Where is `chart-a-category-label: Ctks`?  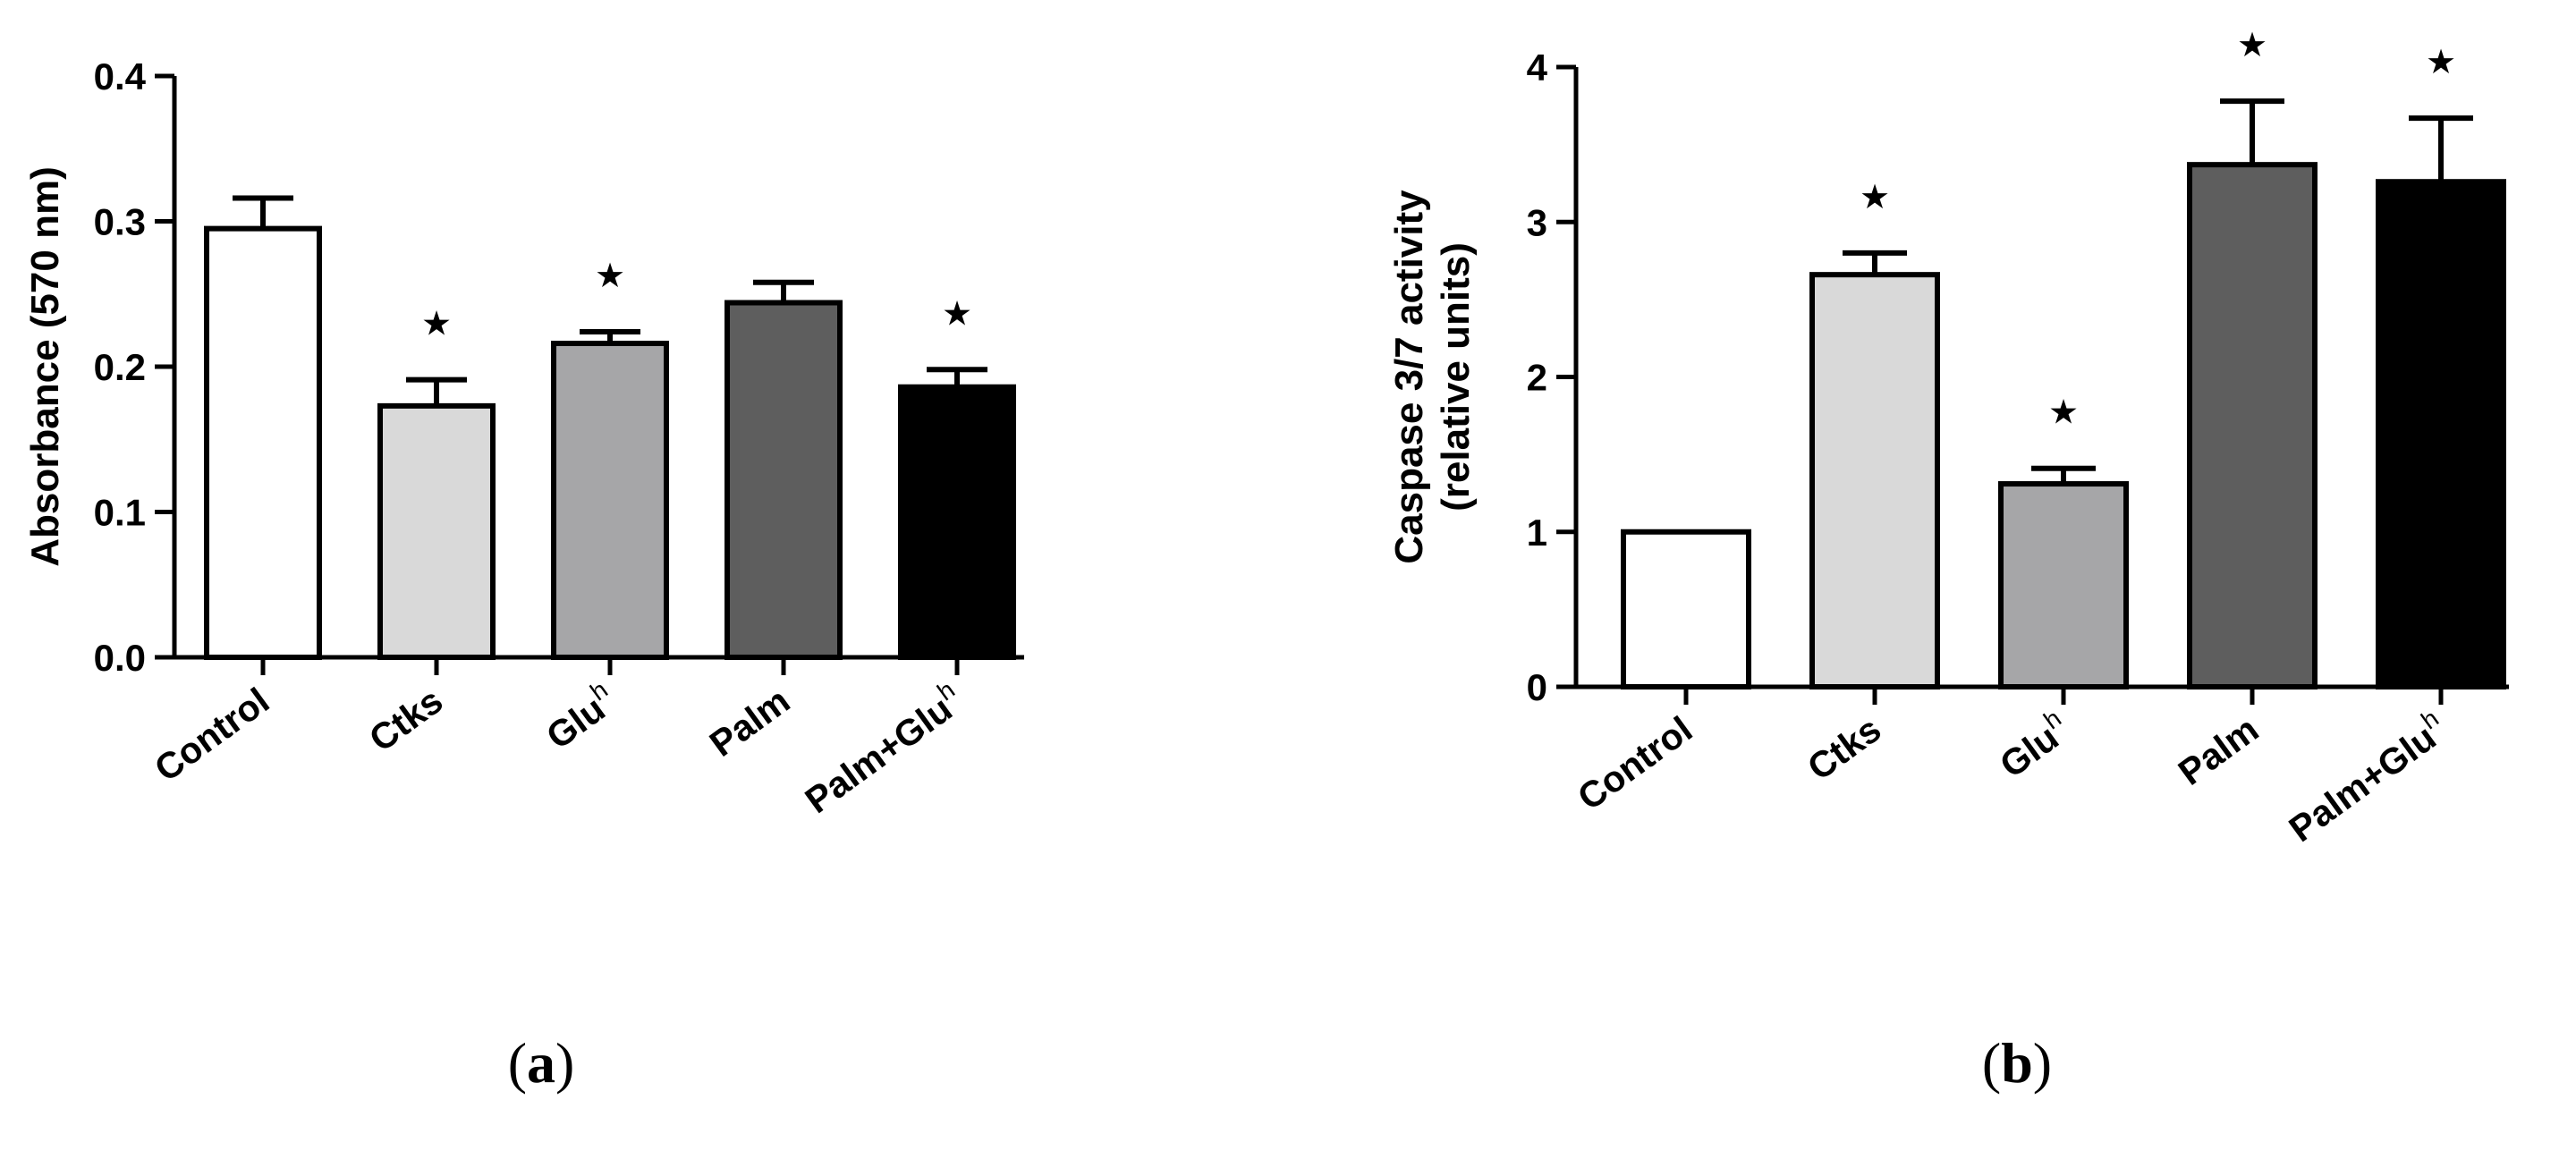 chart-a-category-label: Ctks is located at coordinates (405, 719).